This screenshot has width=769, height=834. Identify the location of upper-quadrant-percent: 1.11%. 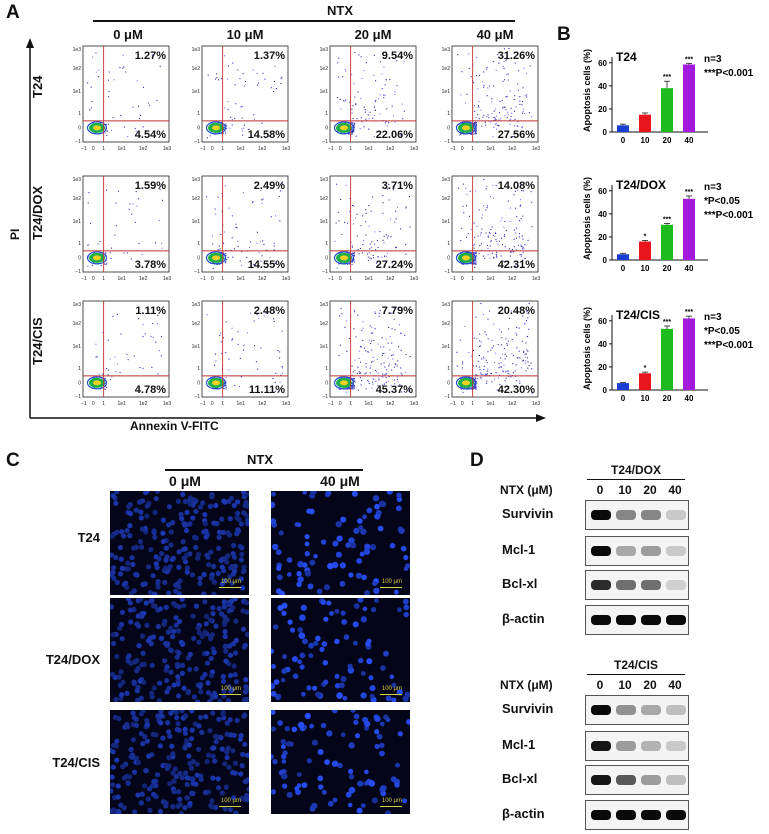
(150, 311).